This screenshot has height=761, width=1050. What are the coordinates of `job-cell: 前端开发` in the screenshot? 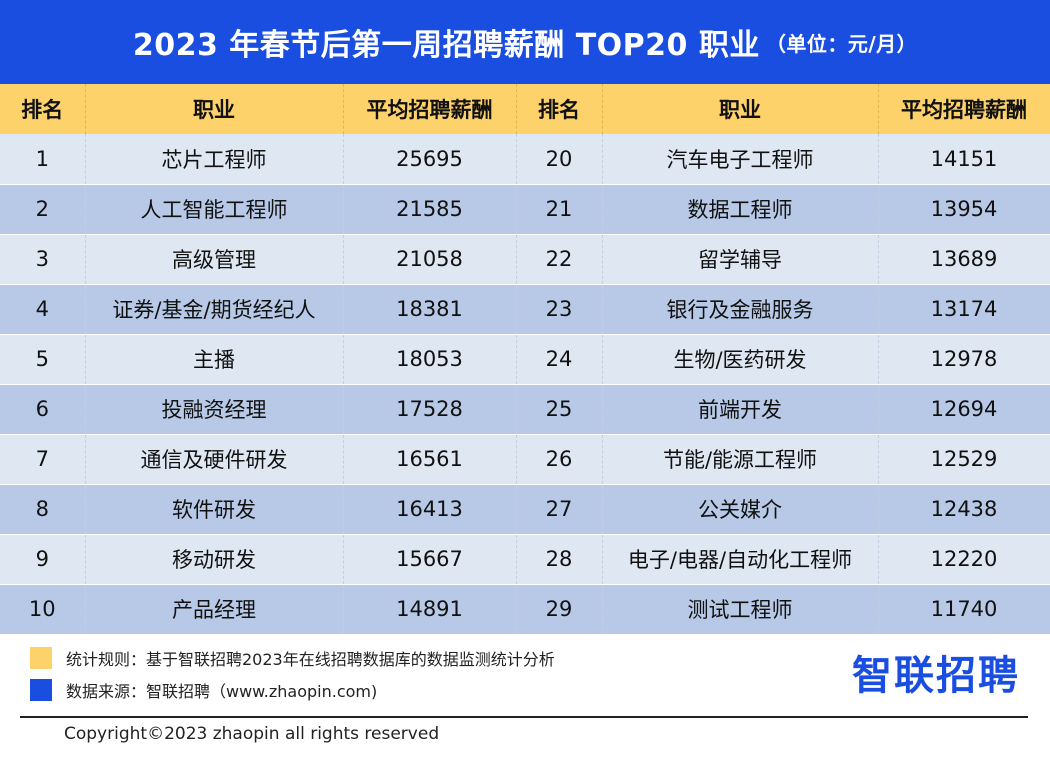 It's located at (740, 409).